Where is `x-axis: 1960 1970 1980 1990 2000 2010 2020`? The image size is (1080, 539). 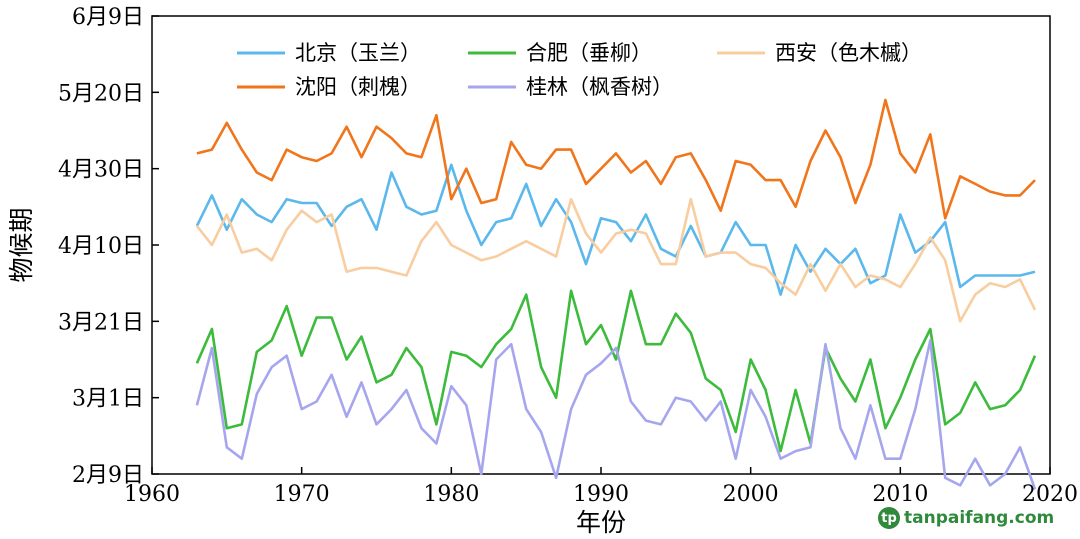
x-axis: 1960 1970 1980 1990 2000 2010 2020 is located at coordinates (601, 487).